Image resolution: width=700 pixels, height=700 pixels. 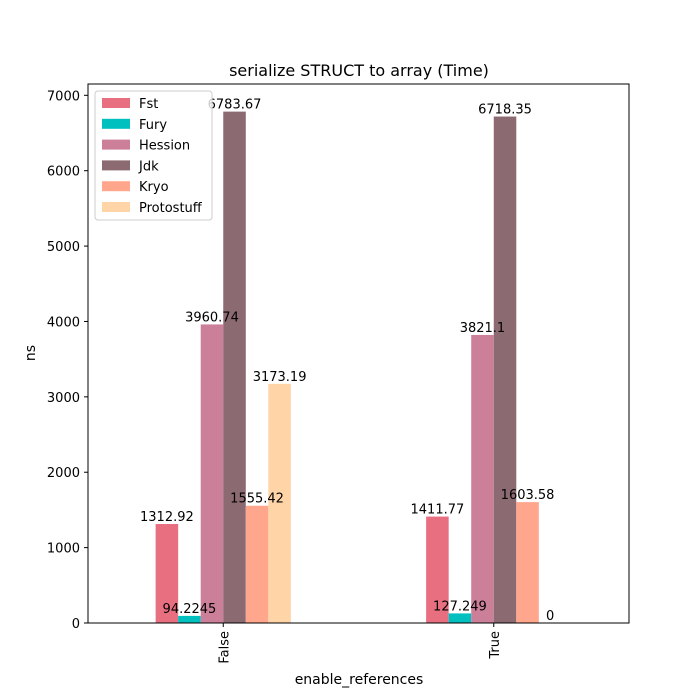 I want to click on legend-swatch-fst, so click(x=116, y=103).